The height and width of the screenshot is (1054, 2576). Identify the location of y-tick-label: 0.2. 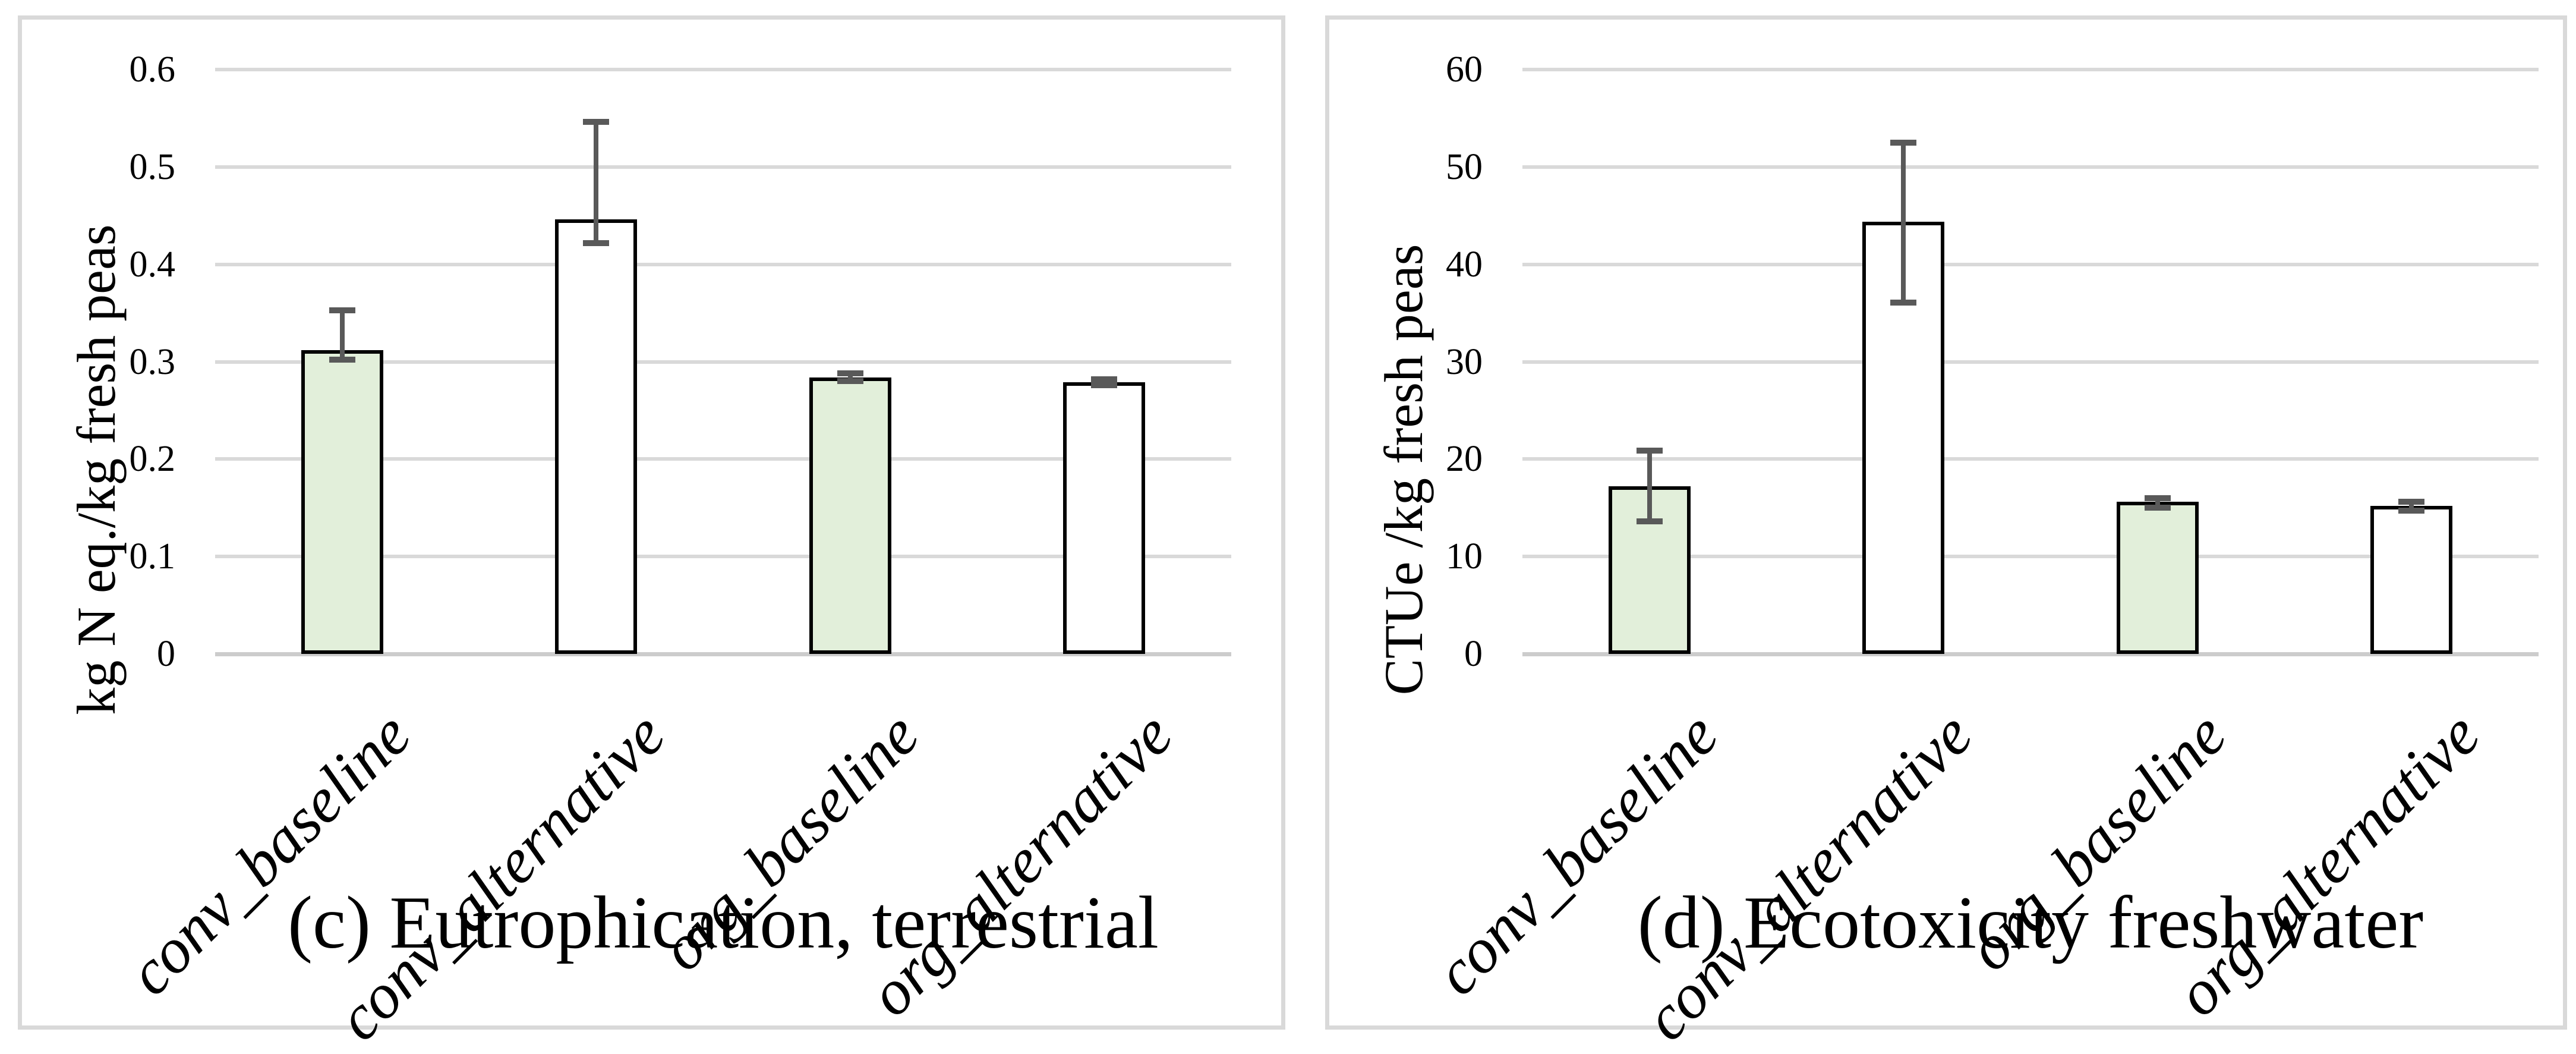
(152, 459).